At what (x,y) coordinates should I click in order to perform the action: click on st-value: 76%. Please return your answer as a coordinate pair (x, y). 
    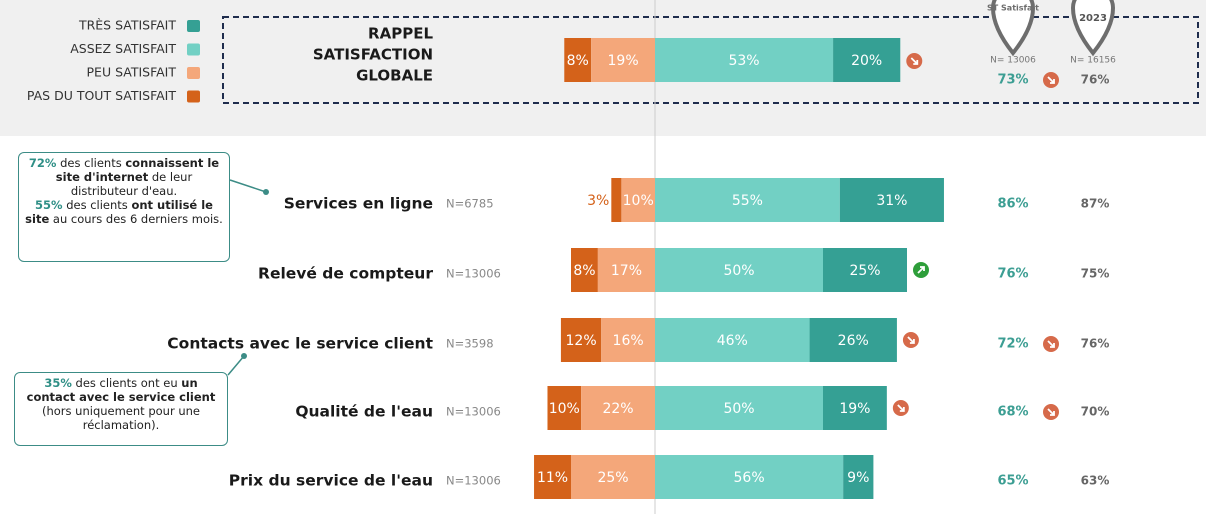
    Looking at the image, I should click on (1012, 274).